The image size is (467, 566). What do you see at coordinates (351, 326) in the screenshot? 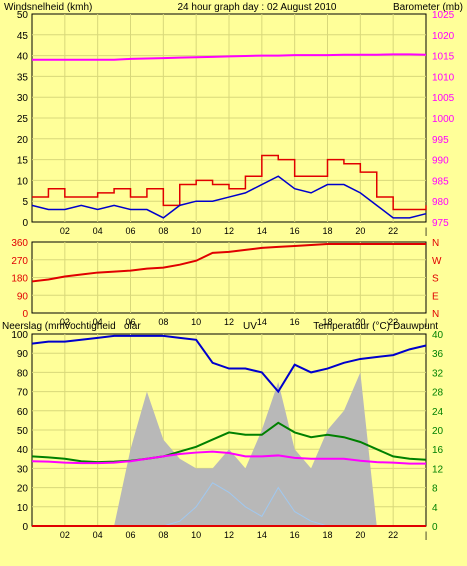
I see `temperature-axis-title: Temperatuur (°C)` at bounding box center [351, 326].